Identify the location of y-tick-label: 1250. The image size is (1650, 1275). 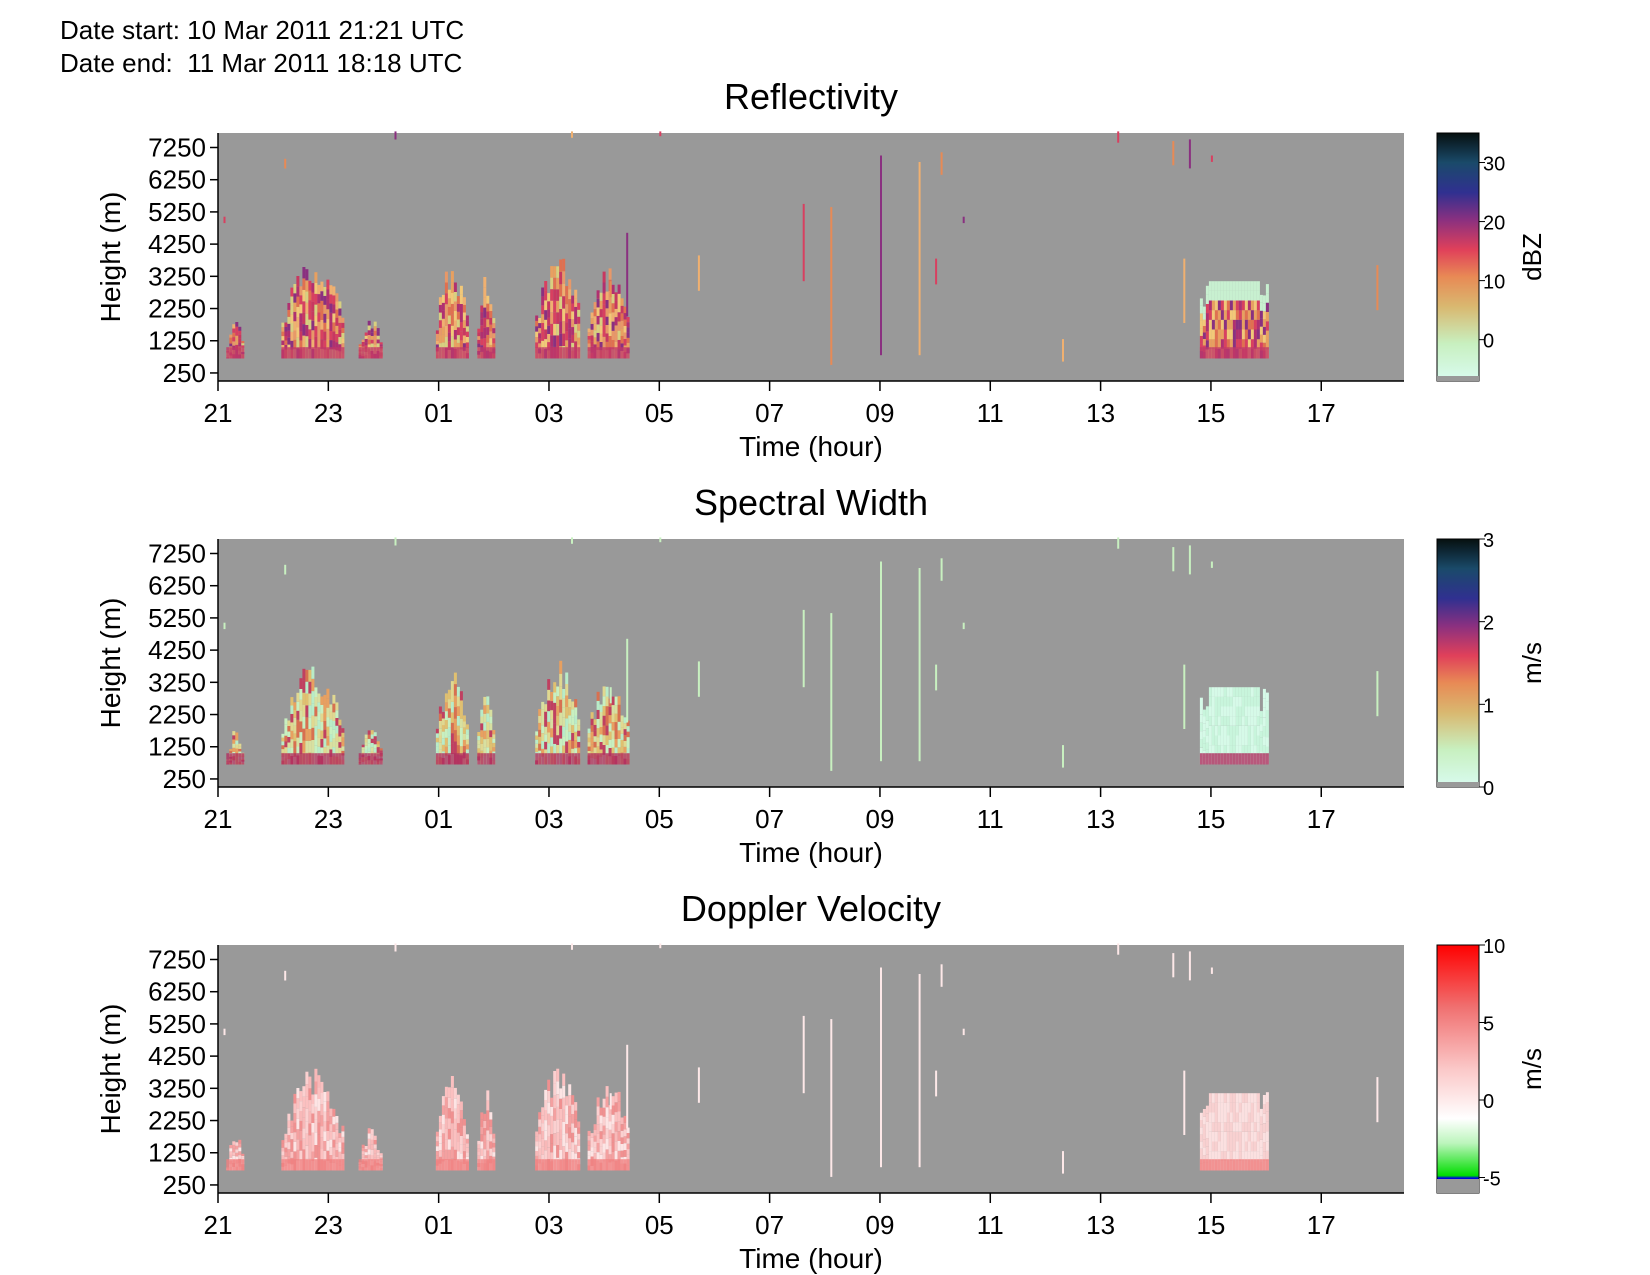
(177, 341).